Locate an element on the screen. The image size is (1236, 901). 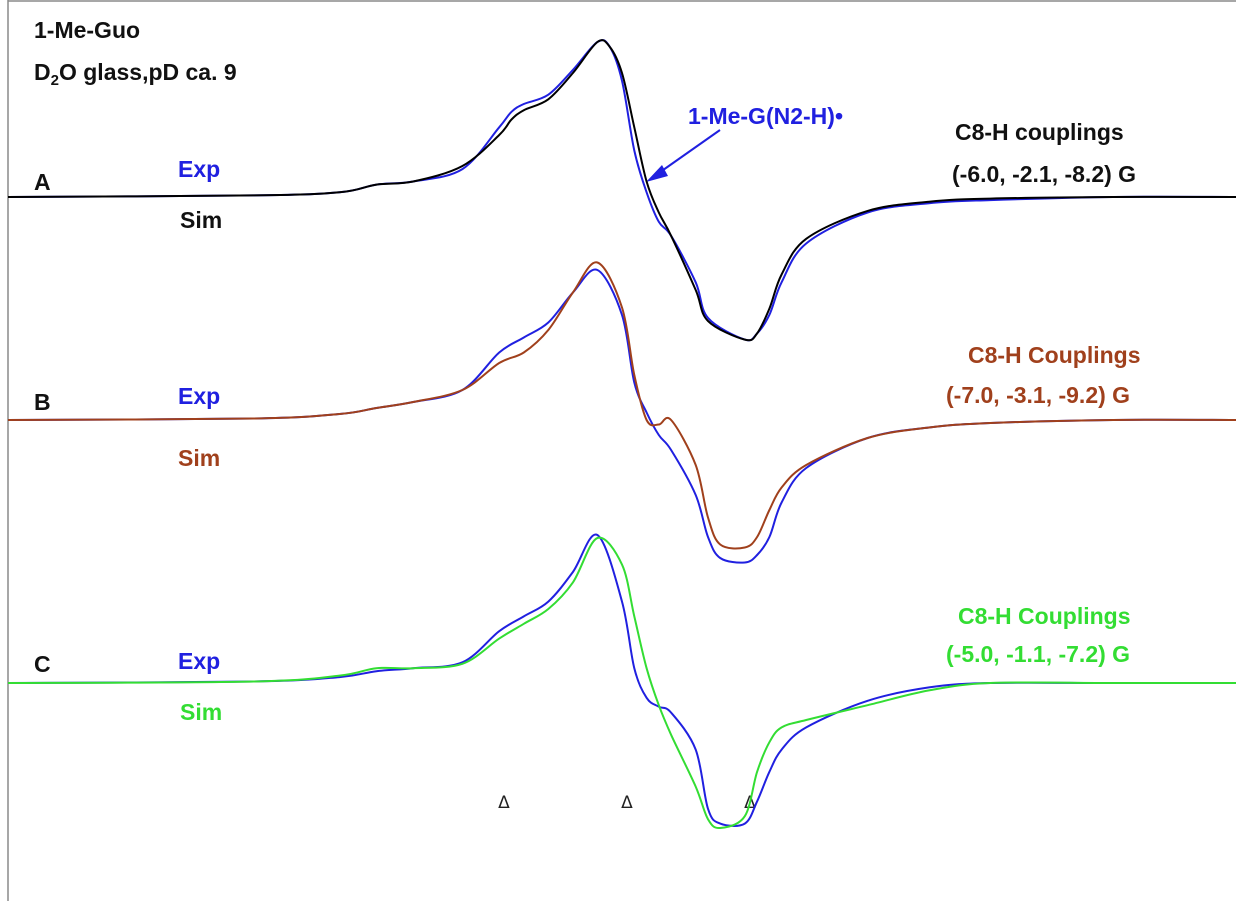
panel-a-letter: A is located at coordinates (42, 182).